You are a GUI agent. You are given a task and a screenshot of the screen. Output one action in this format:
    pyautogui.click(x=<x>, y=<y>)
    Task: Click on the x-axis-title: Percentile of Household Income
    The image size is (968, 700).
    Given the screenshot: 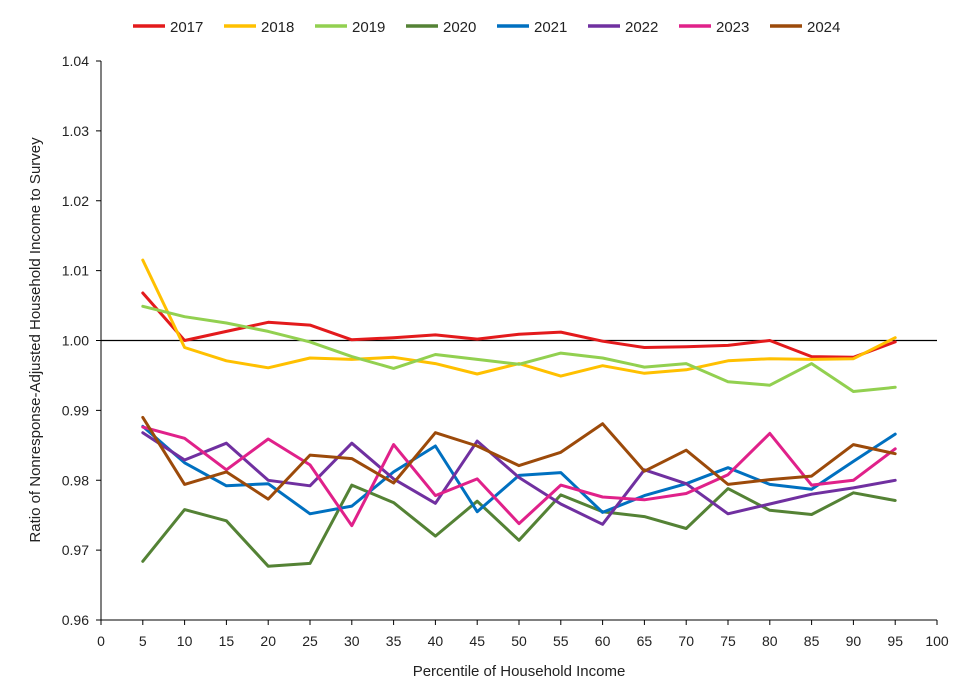 What is the action you would take?
    pyautogui.click(x=519, y=671)
    